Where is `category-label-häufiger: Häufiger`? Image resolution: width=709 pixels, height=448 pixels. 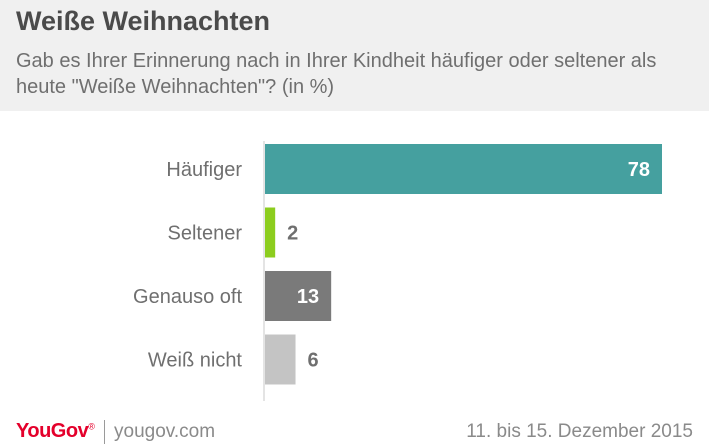
category-label-häufiger: Häufiger is located at coordinates (204, 170).